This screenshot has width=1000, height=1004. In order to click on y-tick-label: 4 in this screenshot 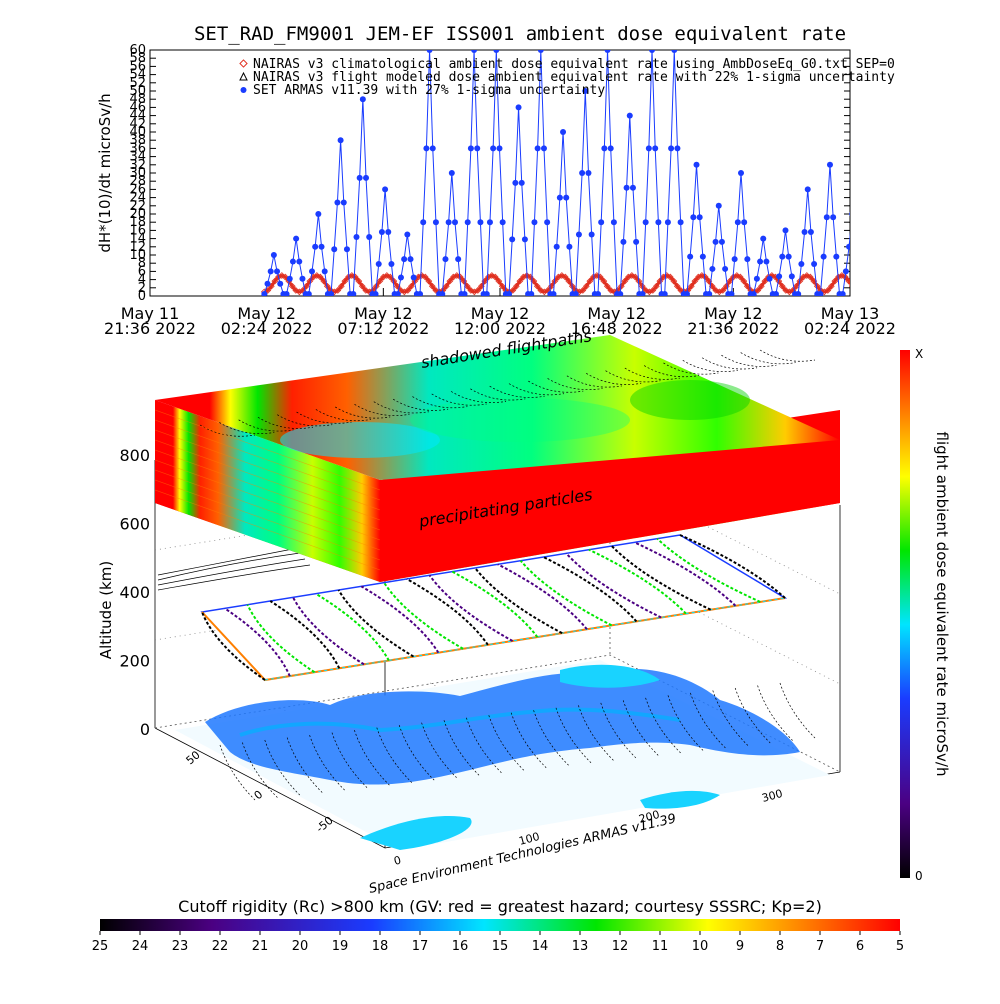, I will do `click(142, 280)`.